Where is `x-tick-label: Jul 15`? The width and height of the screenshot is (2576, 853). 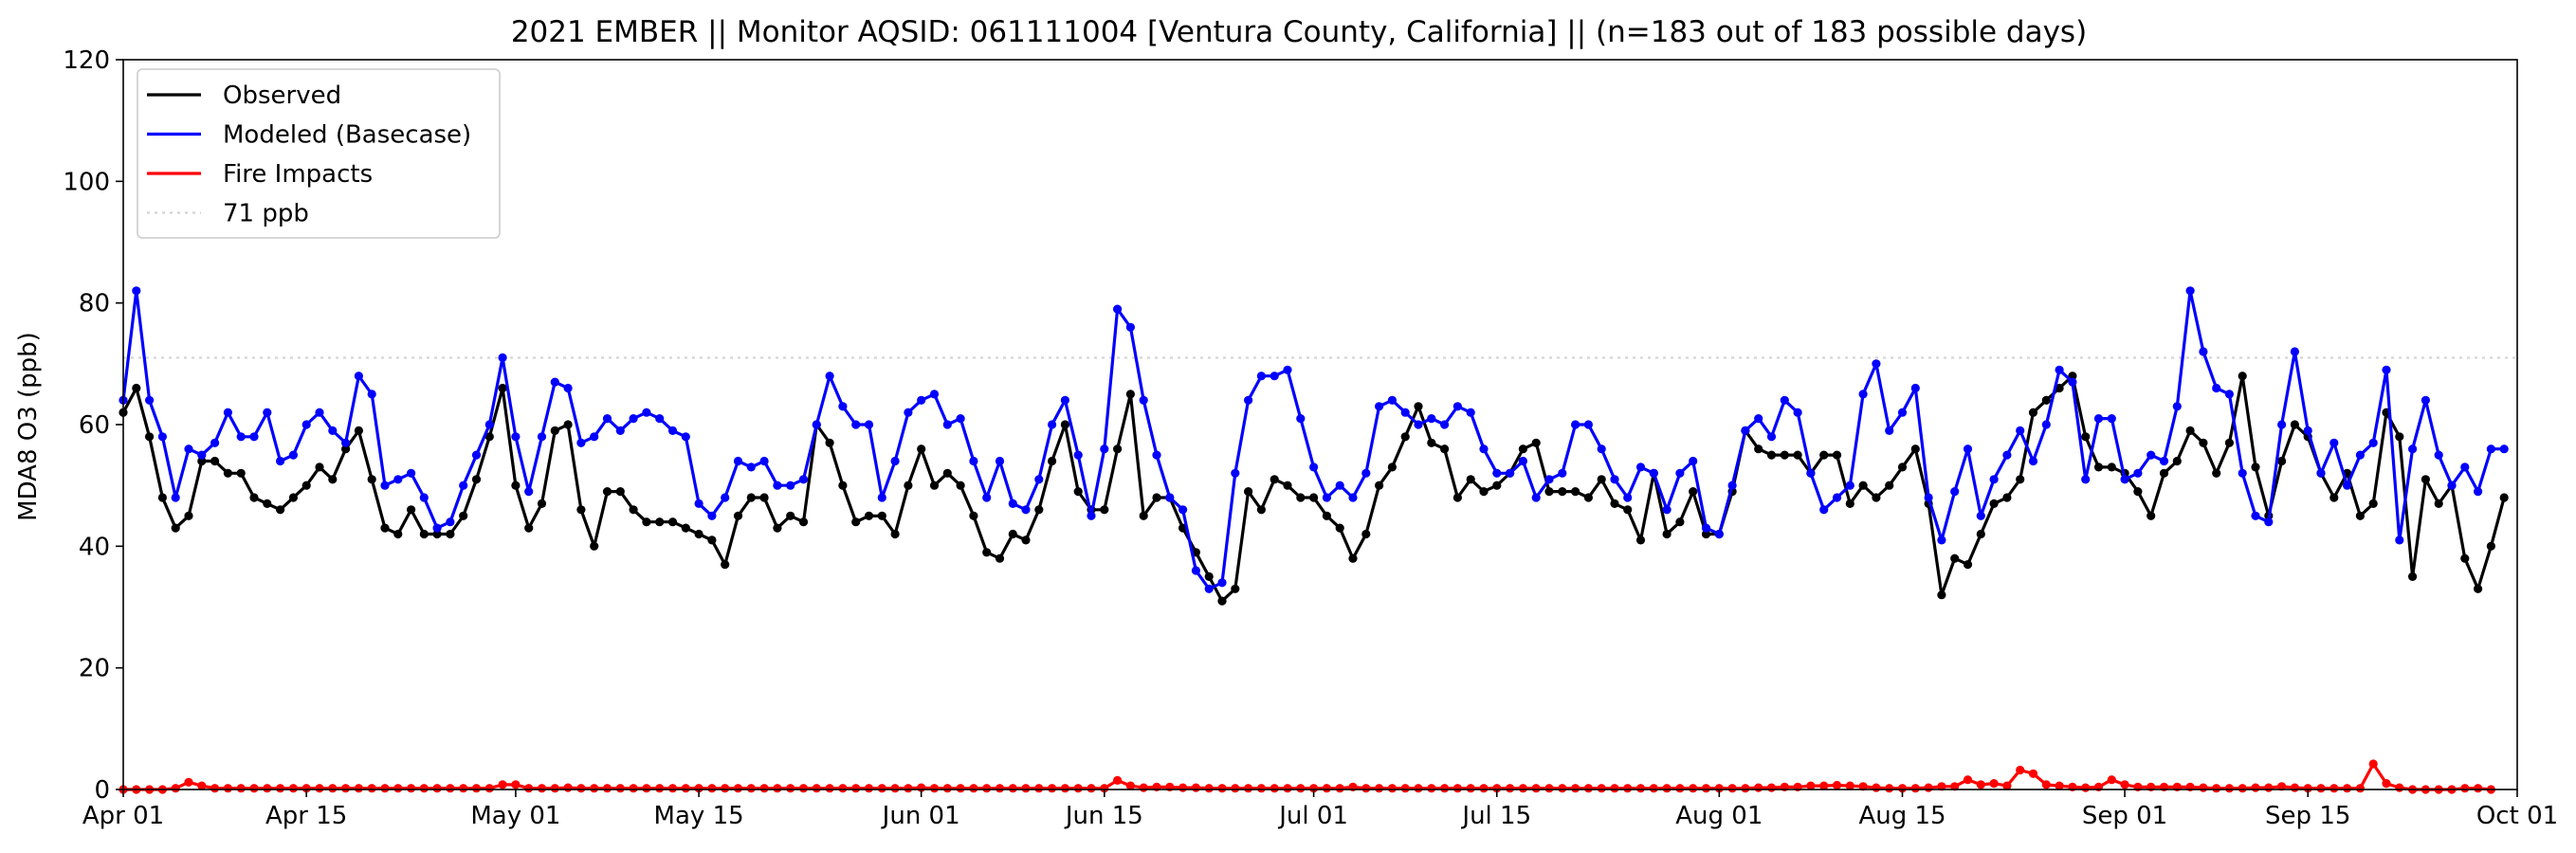
x-tick-label: Jul 15 is located at coordinates (1495, 816).